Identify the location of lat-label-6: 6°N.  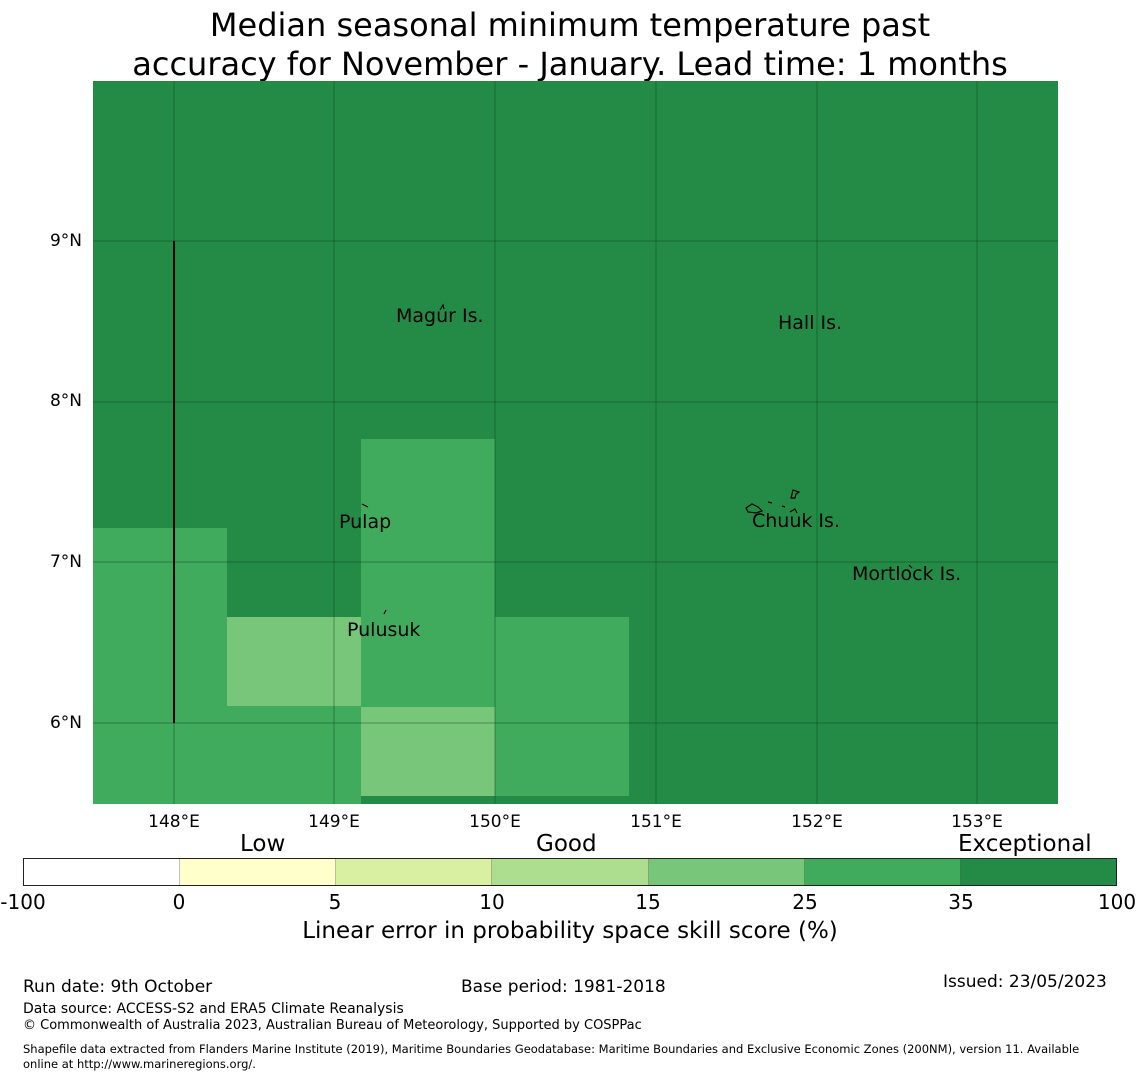
(65, 723).